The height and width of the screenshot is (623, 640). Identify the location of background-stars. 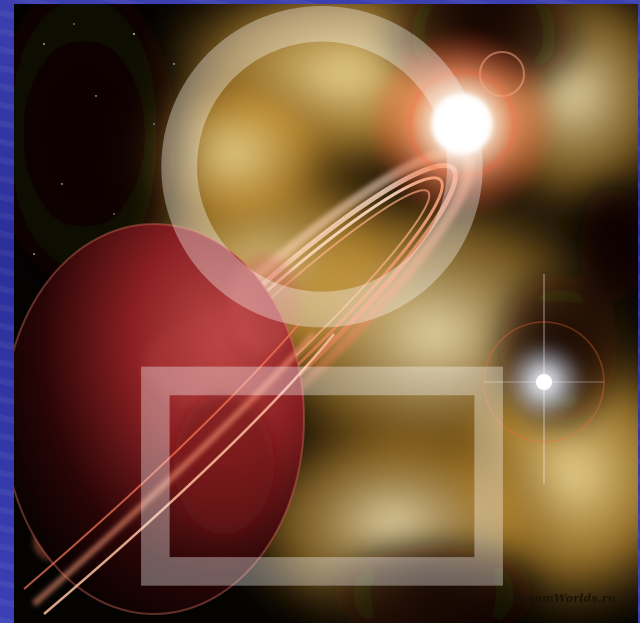
(104, 139).